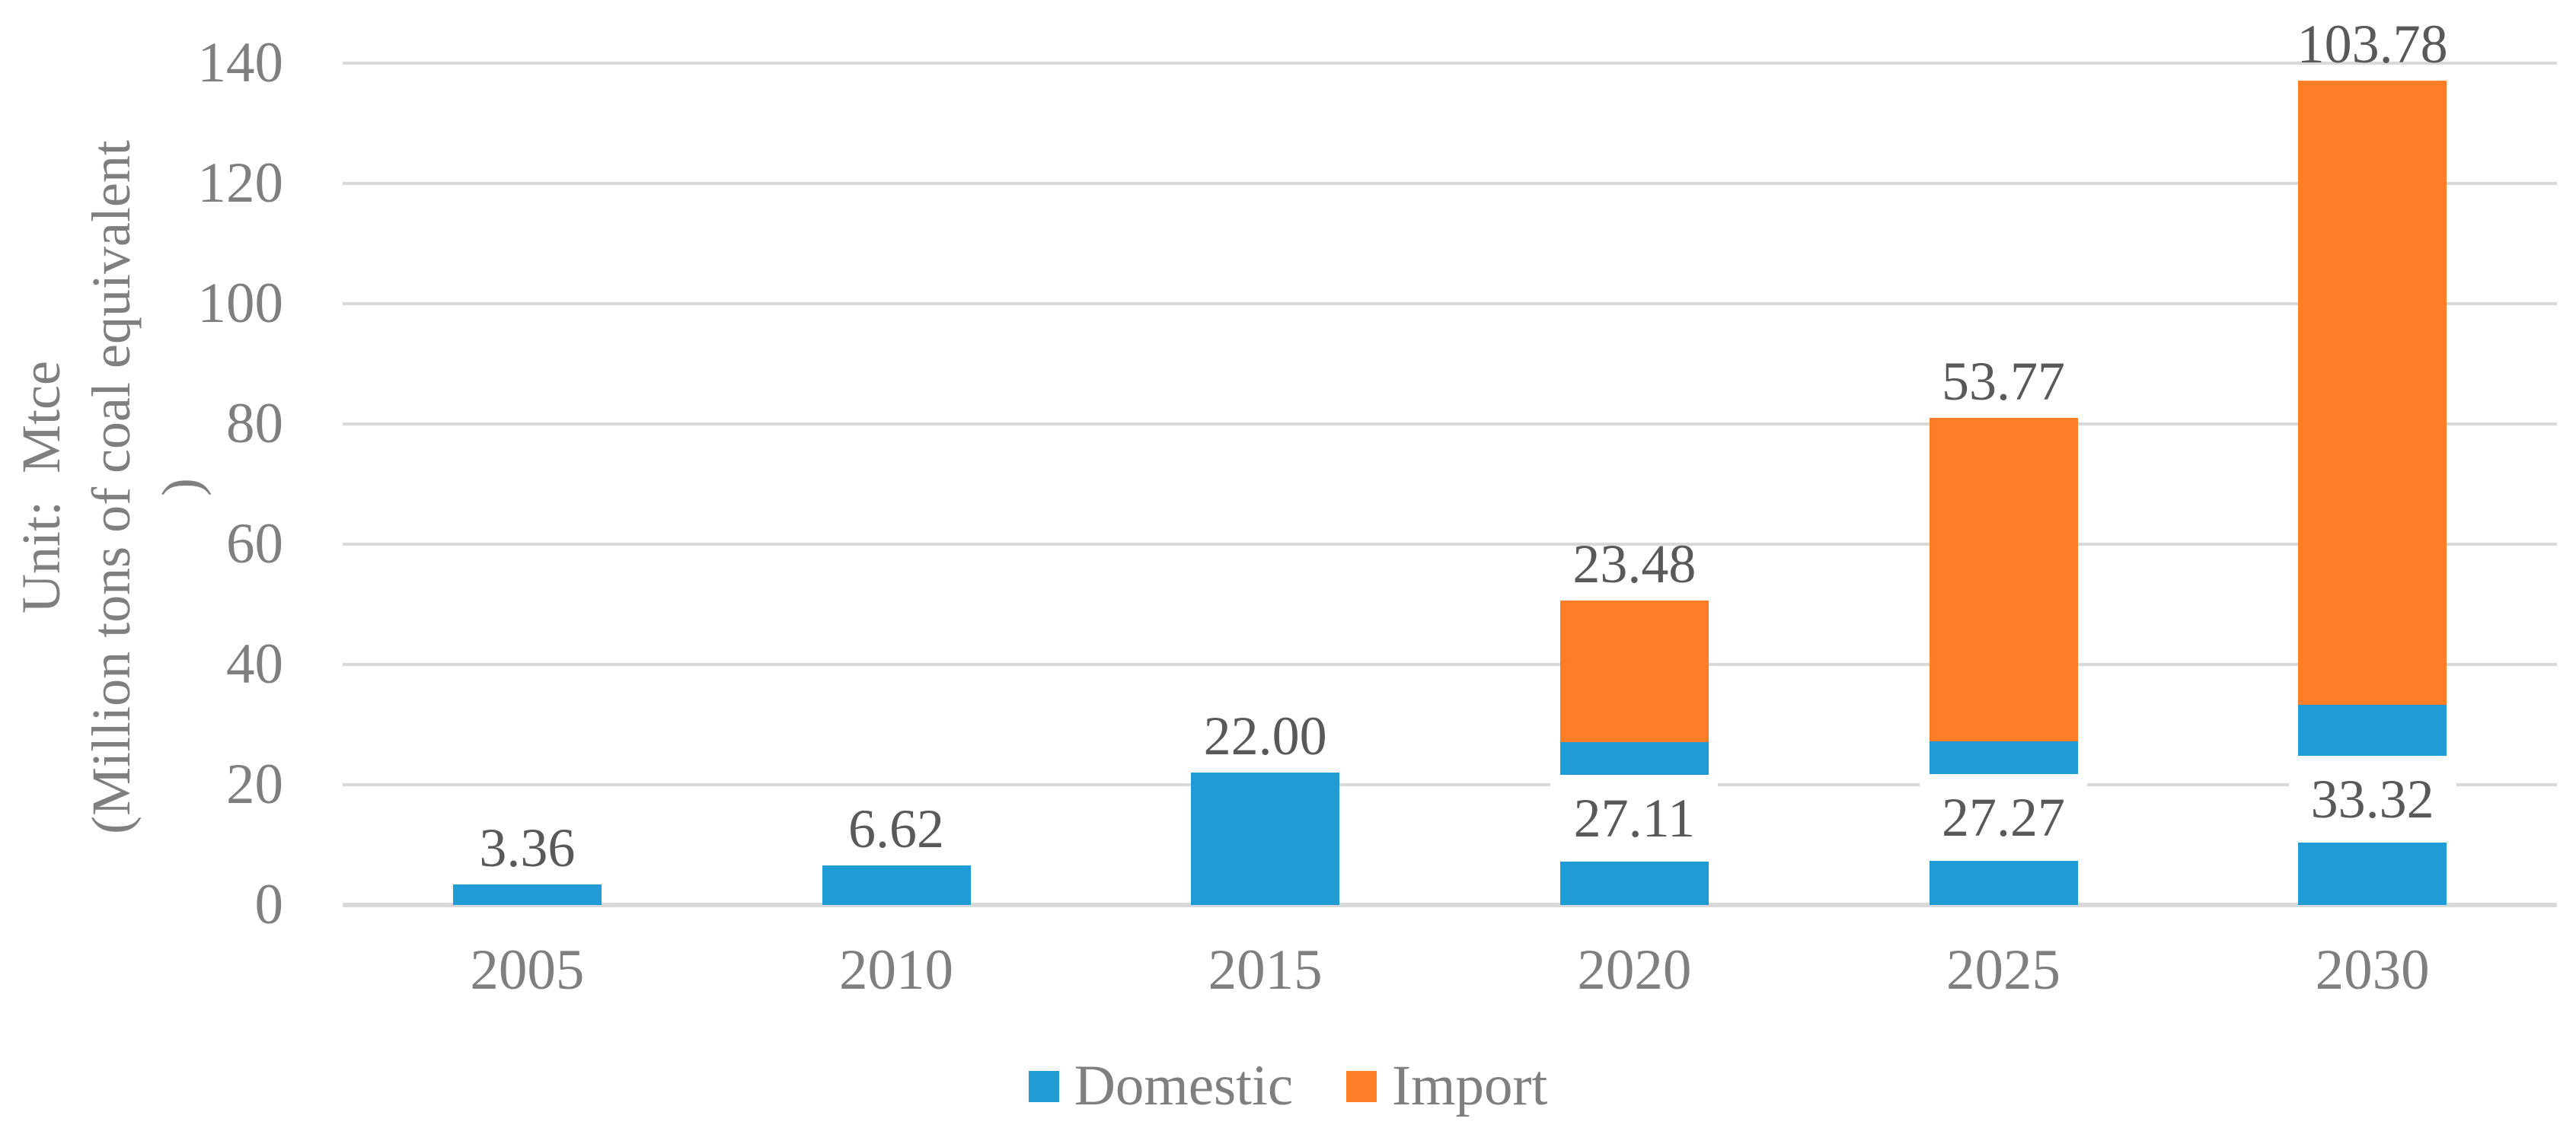  Describe the element at coordinates (2003, 970) in the screenshot. I see `x-axis-label-2025: 2025` at that location.